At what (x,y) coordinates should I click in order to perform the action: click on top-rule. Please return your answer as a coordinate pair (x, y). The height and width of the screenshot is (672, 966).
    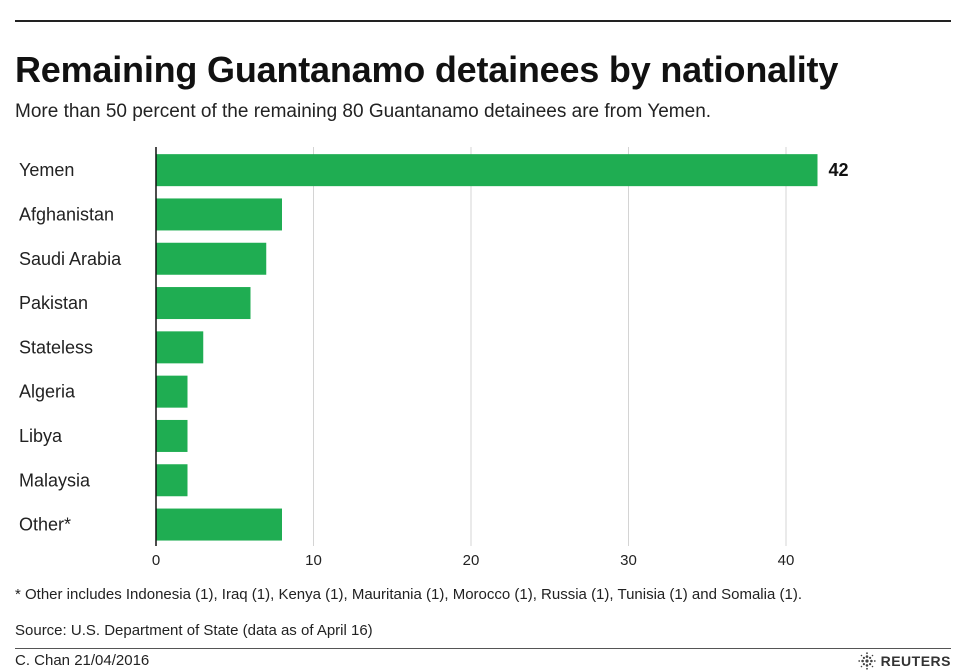
    Looking at the image, I should click on (483, 21).